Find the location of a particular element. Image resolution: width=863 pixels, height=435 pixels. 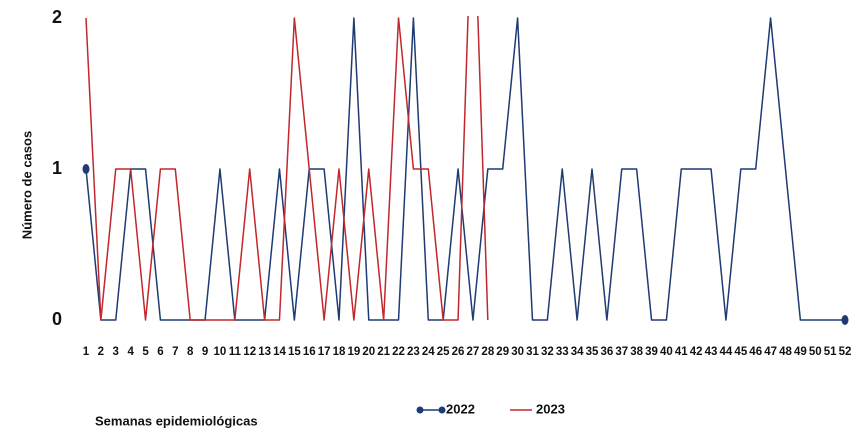

x-tick-label: 49 is located at coordinates (800, 352).